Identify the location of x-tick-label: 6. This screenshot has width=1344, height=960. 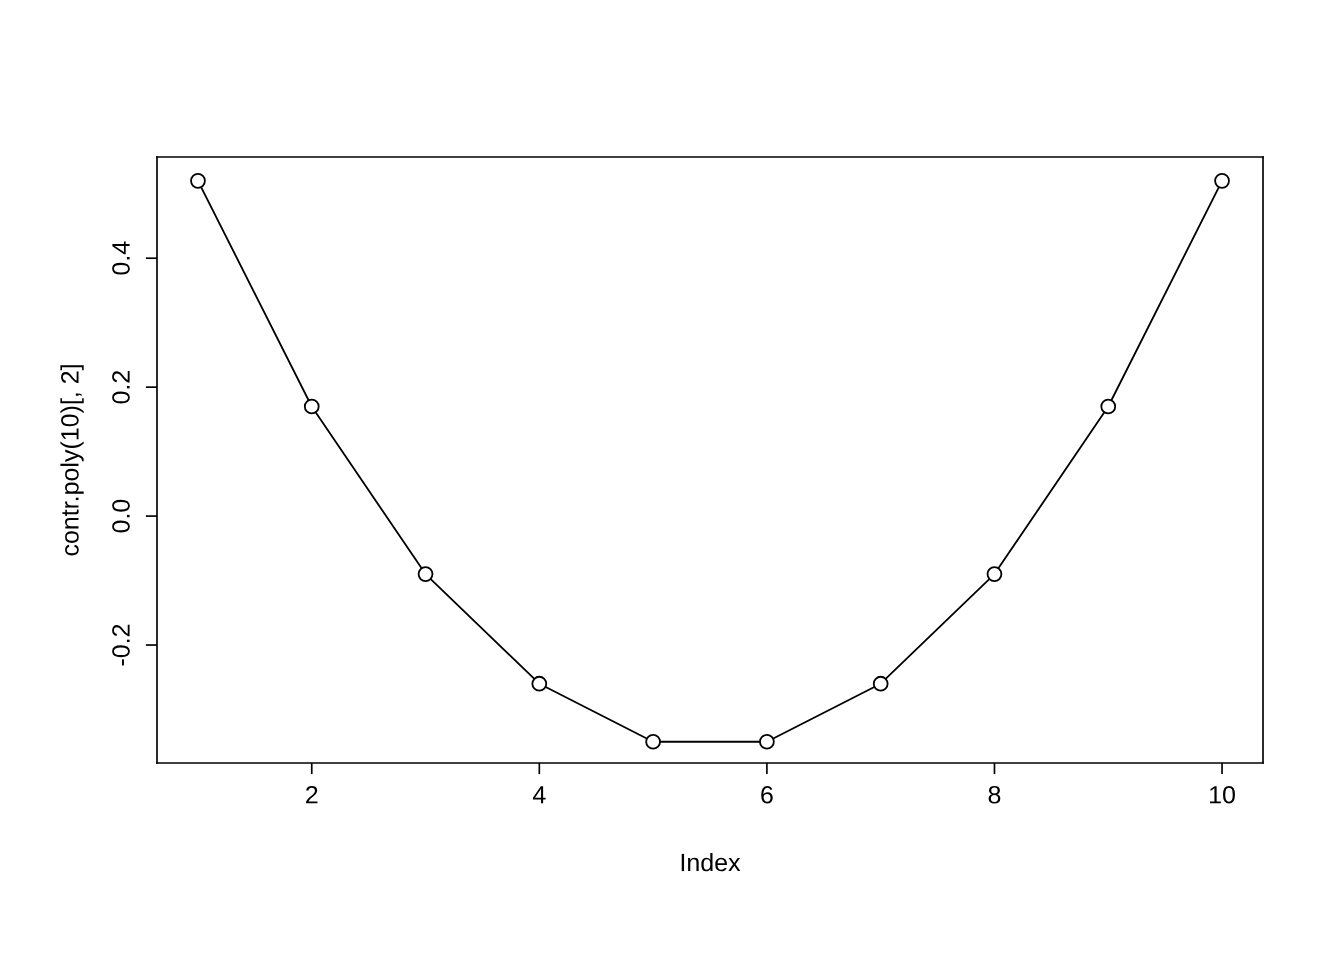
(767, 794).